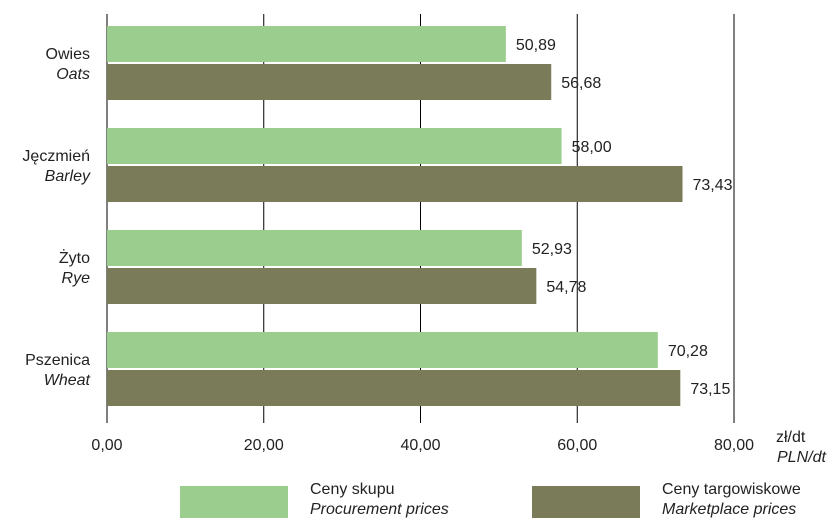 This screenshot has width=836, height=530. Describe the element at coordinates (713, 185) in the screenshot. I see `data-label: 73,43` at that location.